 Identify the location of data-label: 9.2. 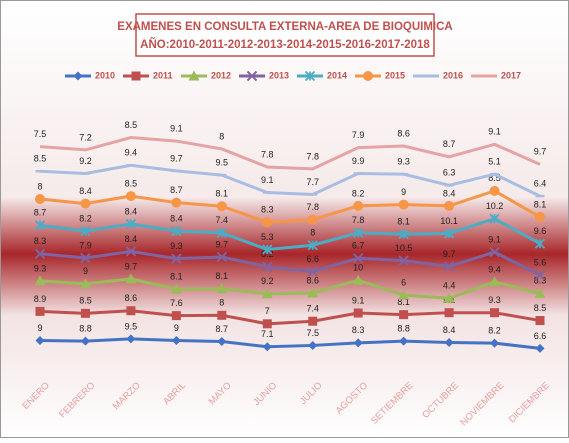
(267, 281).